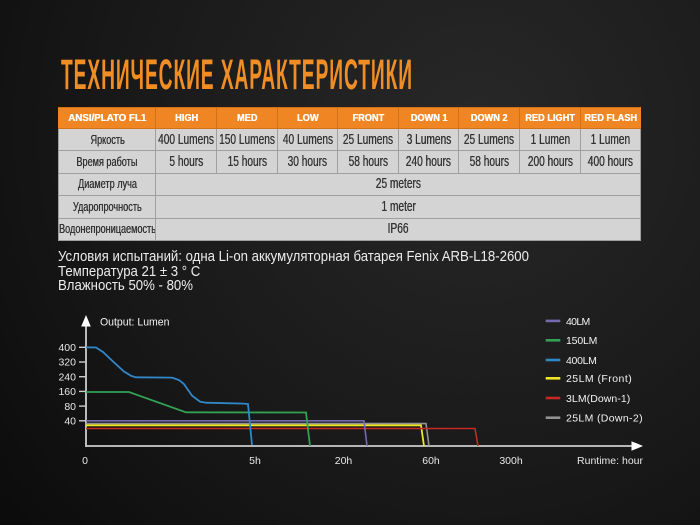  What do you see at coordinates (67, 377) in the screenshot?
I see `svg-text: 240` at bounding box center [67, 377].